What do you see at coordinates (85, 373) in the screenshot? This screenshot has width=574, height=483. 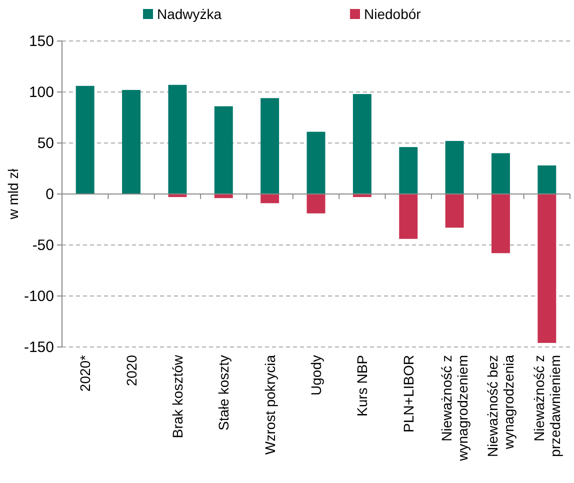 I see `x-tick-label: 2020*` at bounding box center [85, 373].